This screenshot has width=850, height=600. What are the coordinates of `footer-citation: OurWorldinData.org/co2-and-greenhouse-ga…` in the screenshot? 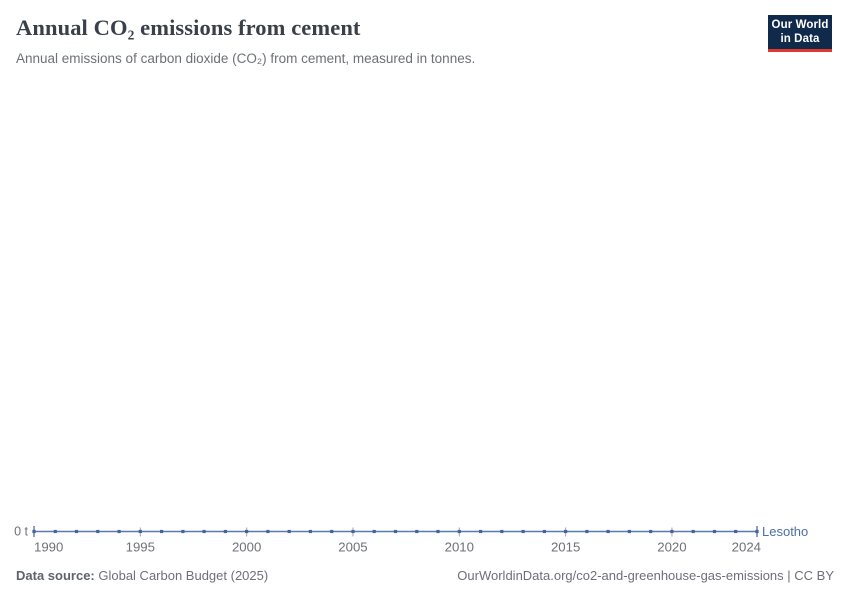 It's located at (645, 575).